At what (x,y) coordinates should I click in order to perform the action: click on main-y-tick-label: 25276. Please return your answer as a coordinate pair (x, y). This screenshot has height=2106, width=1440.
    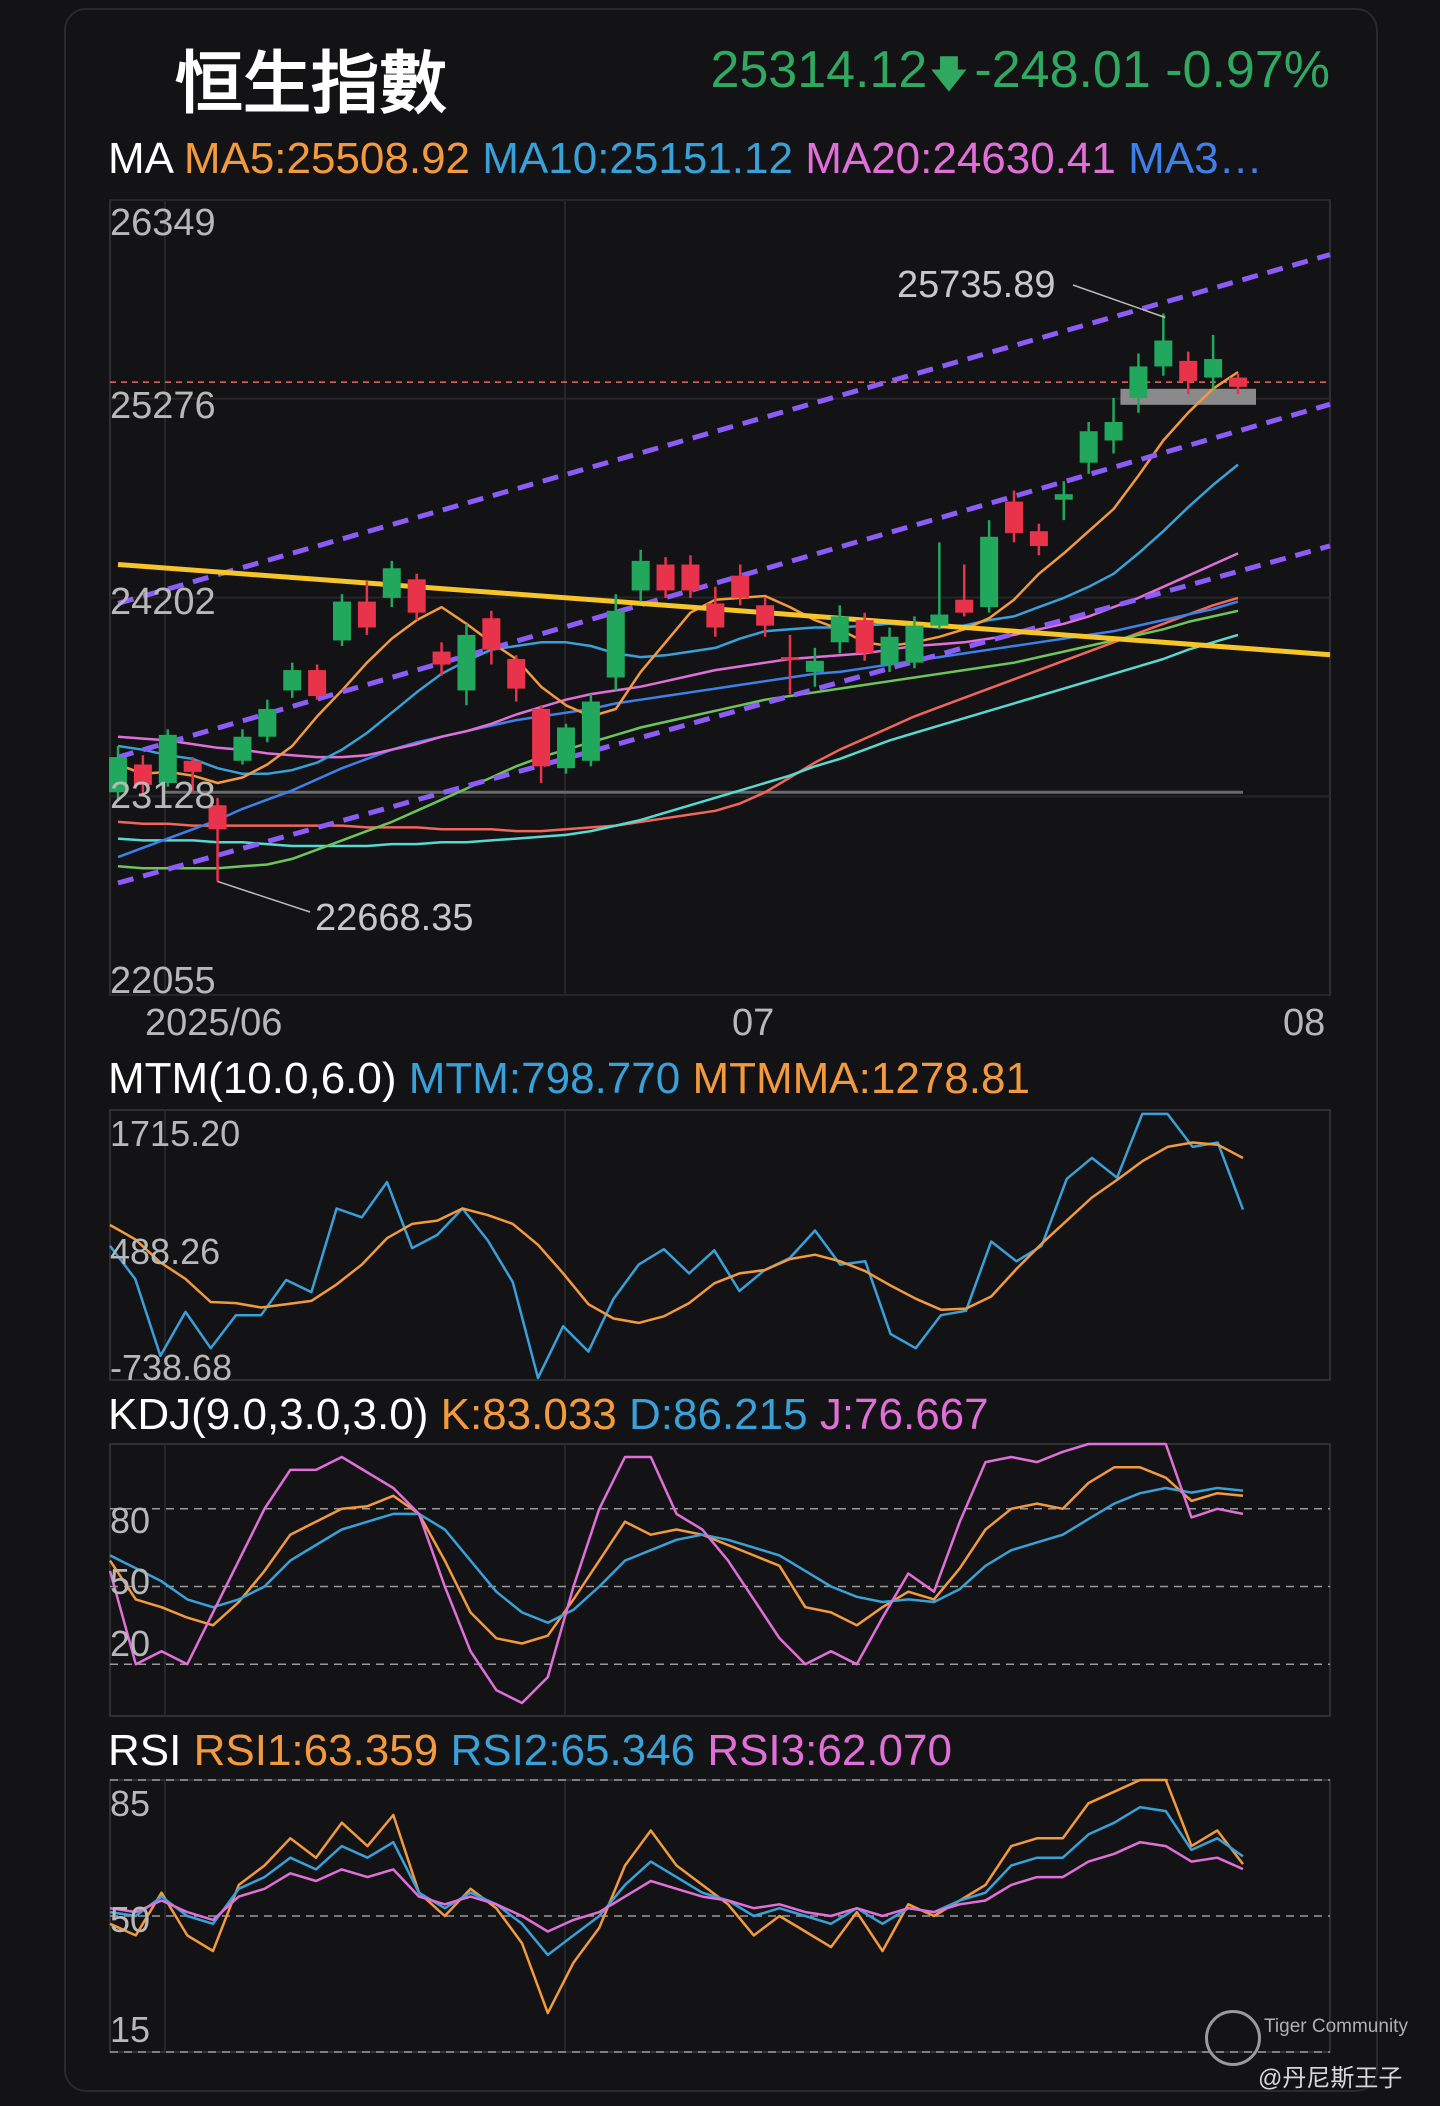
    Looking at the image, I should click on (163, 406).